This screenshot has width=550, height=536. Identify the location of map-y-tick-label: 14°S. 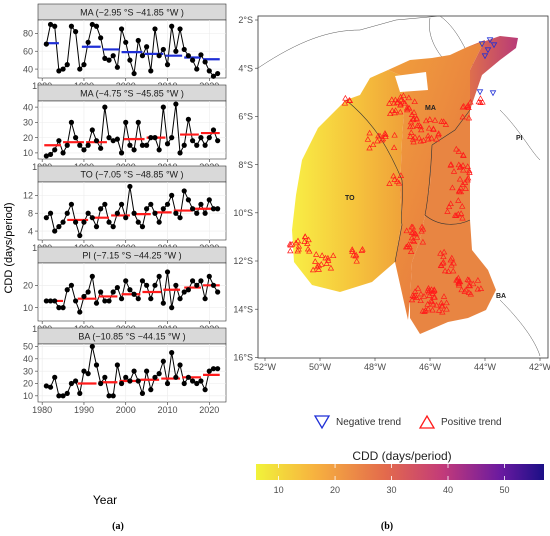
(243, 309).